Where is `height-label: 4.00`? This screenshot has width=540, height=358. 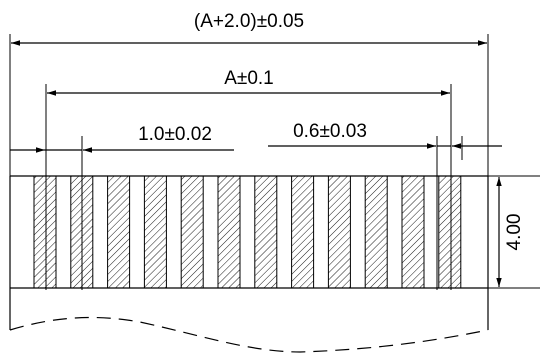
height-label: 4.00 is located at coordinates (514, 232).